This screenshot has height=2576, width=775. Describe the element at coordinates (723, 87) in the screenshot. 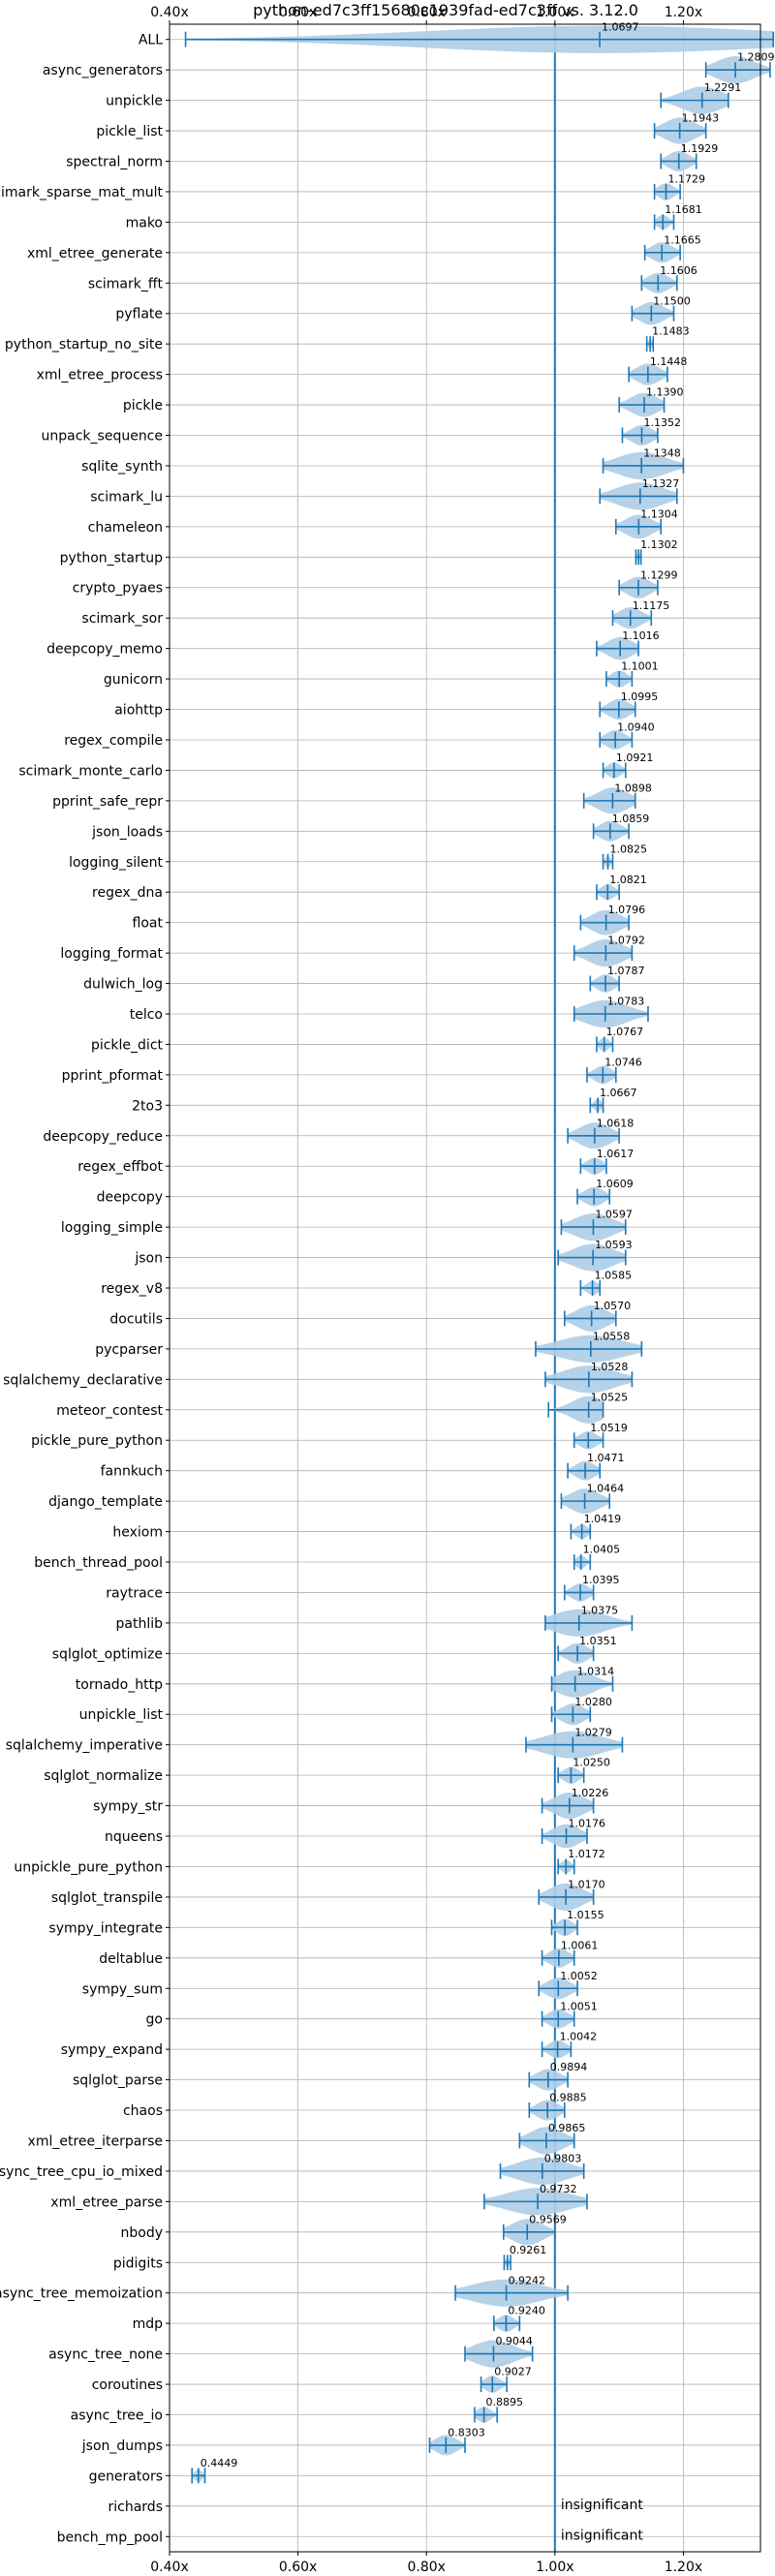

I see `value-label: 1.2291` at that location.